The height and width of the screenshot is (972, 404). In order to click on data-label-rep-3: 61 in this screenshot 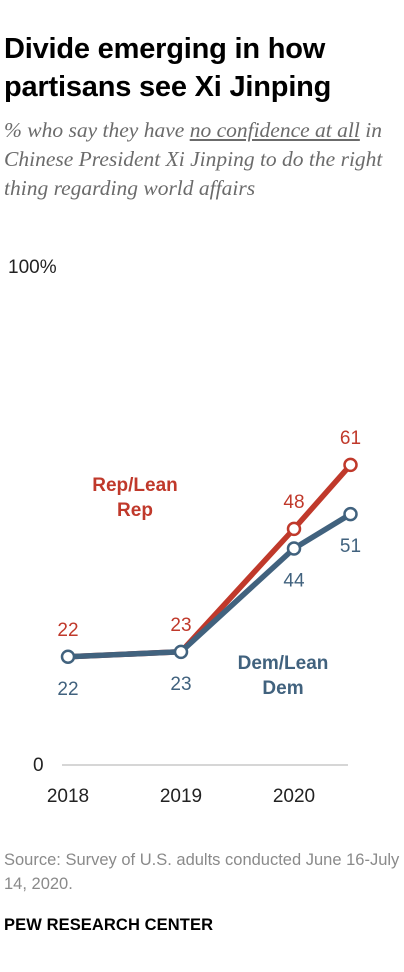, I will do `click(350, 438)`.